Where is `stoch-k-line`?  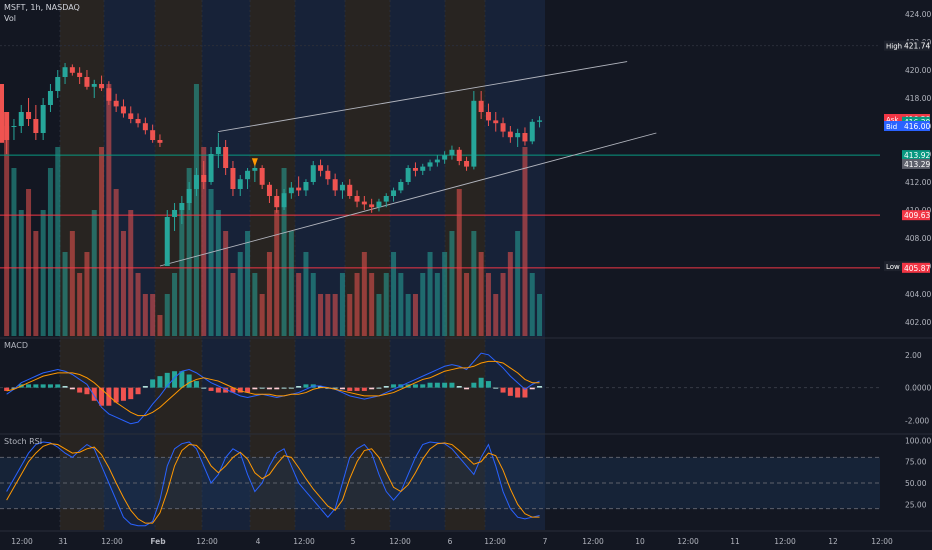
stoch-k-line is located at coordinates (273, 484).